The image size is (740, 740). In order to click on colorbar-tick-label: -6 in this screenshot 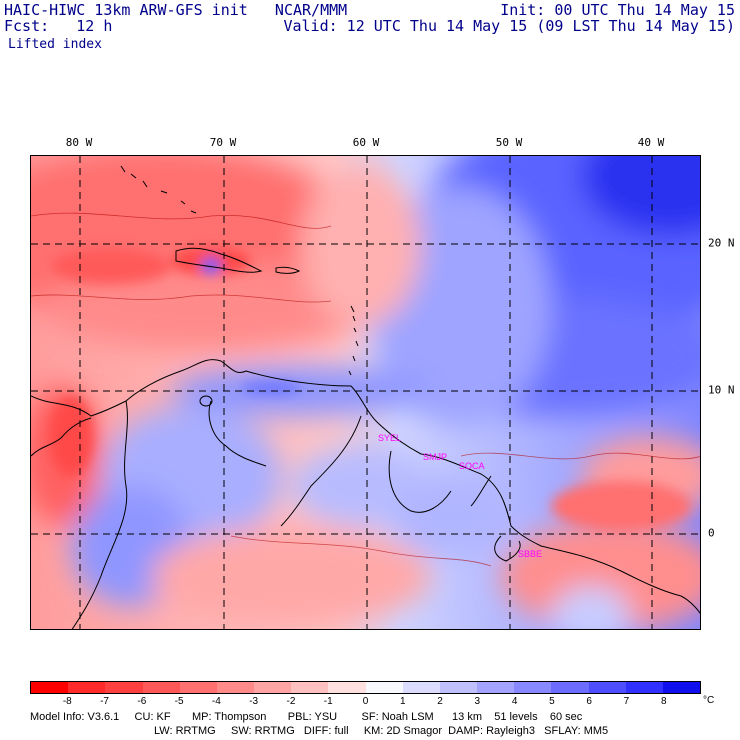, I will do `click(142, 701)`.